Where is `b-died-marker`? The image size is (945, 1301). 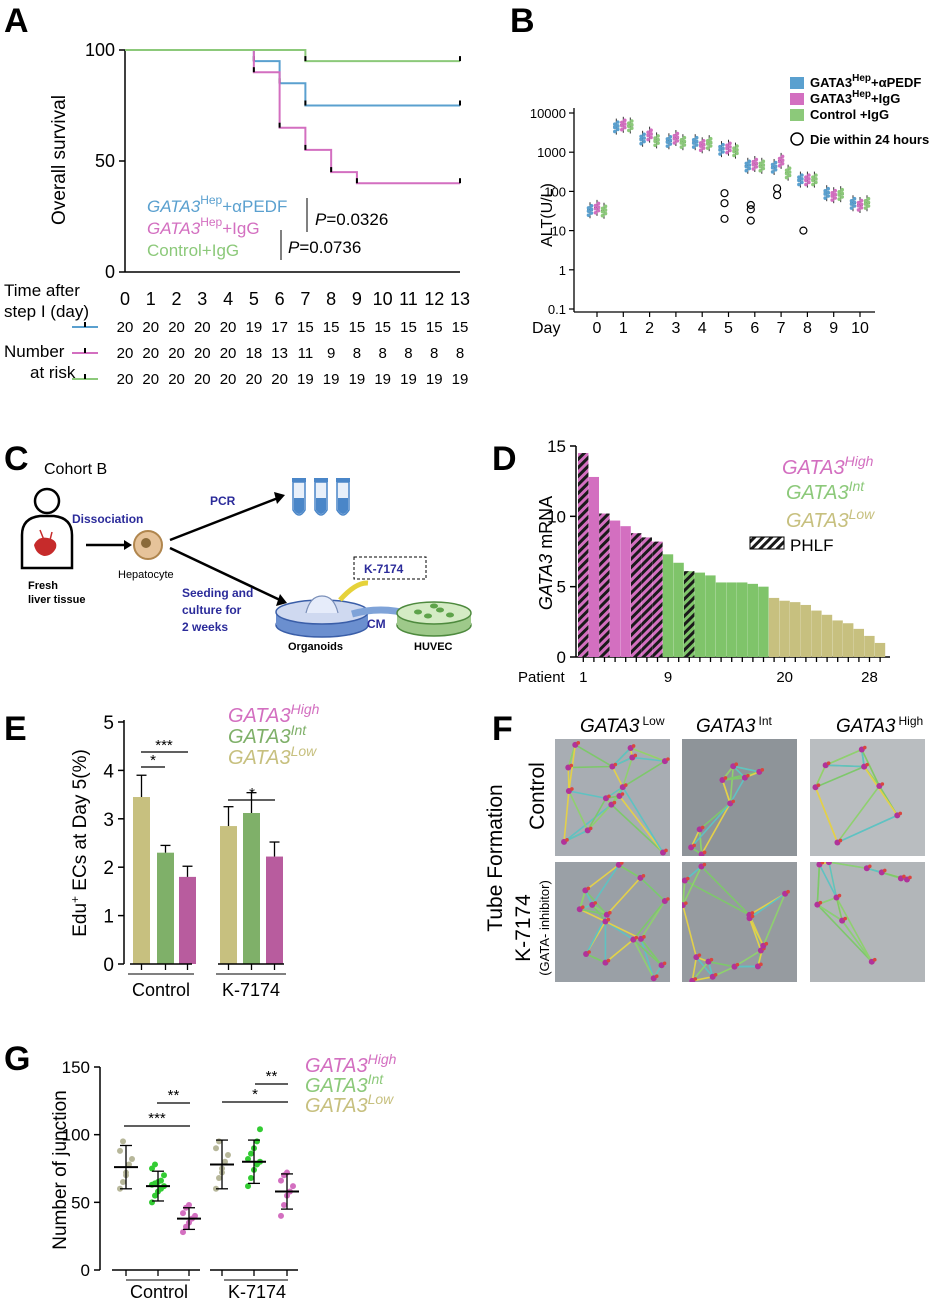
b-died-marker is located at coordinates (803, 230).